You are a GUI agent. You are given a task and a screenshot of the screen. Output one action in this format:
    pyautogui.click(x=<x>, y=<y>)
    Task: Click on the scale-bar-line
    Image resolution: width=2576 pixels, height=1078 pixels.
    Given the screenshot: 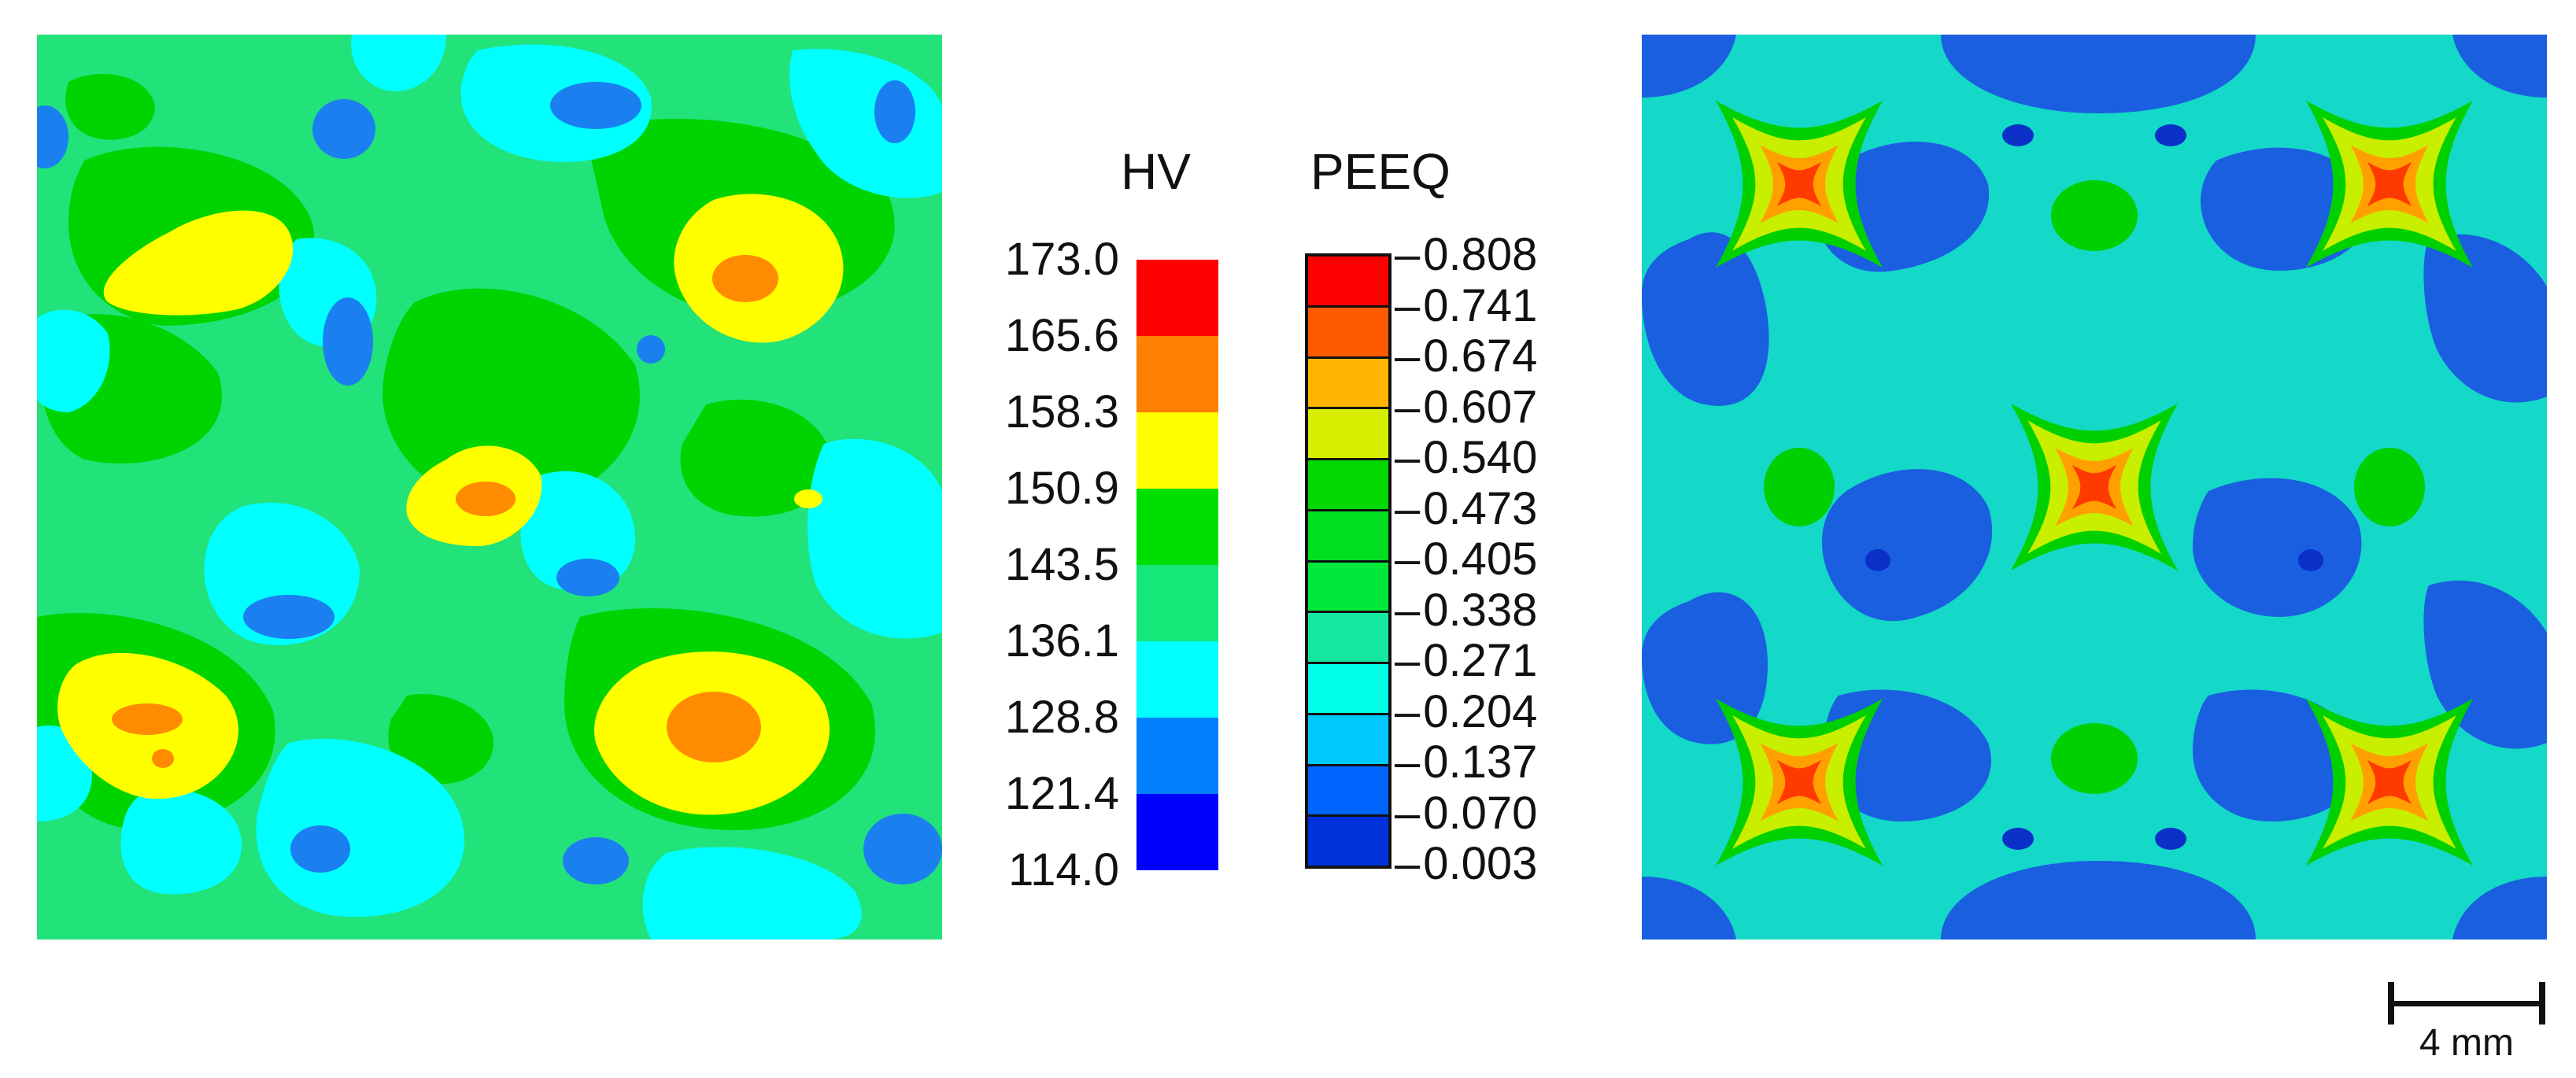 What is the action you would take?
    pyautogui.click(x=2466, y=1003)
    